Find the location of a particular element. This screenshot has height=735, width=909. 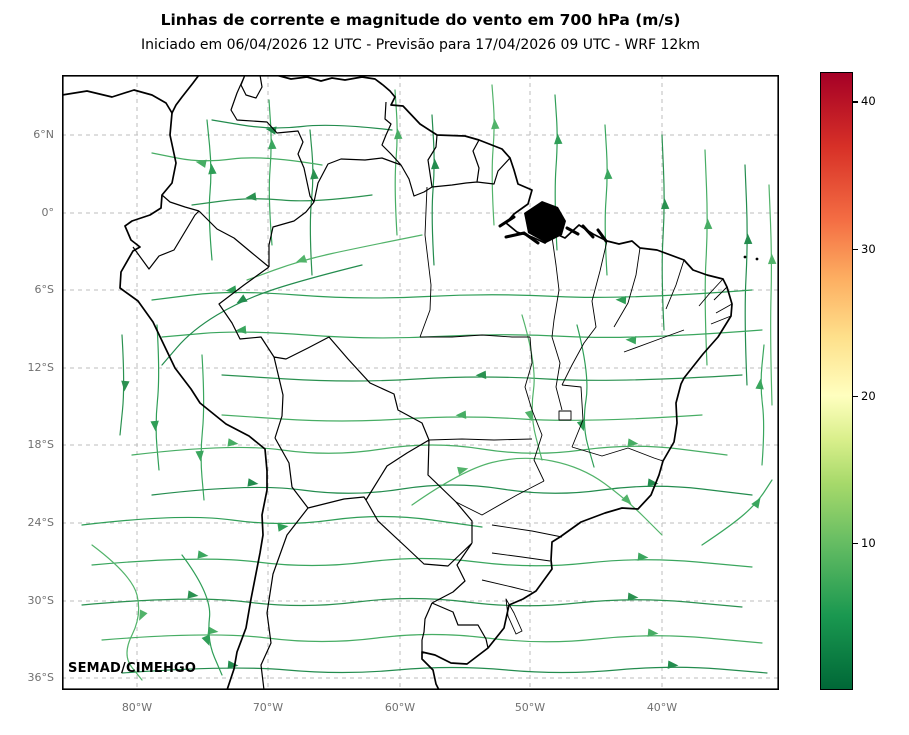

lake-maracaibo is located at coordinates (251, 87).